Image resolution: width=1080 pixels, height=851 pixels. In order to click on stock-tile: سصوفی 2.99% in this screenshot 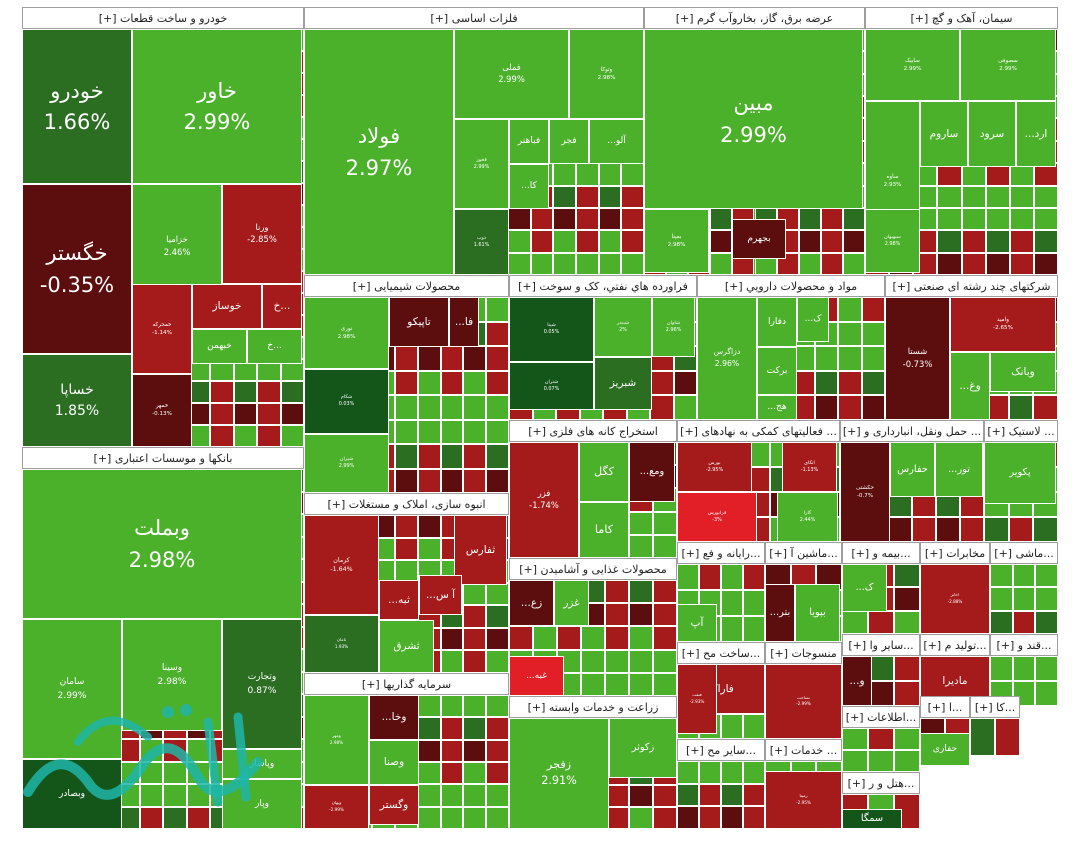, I will do `click(1008, 65)`.